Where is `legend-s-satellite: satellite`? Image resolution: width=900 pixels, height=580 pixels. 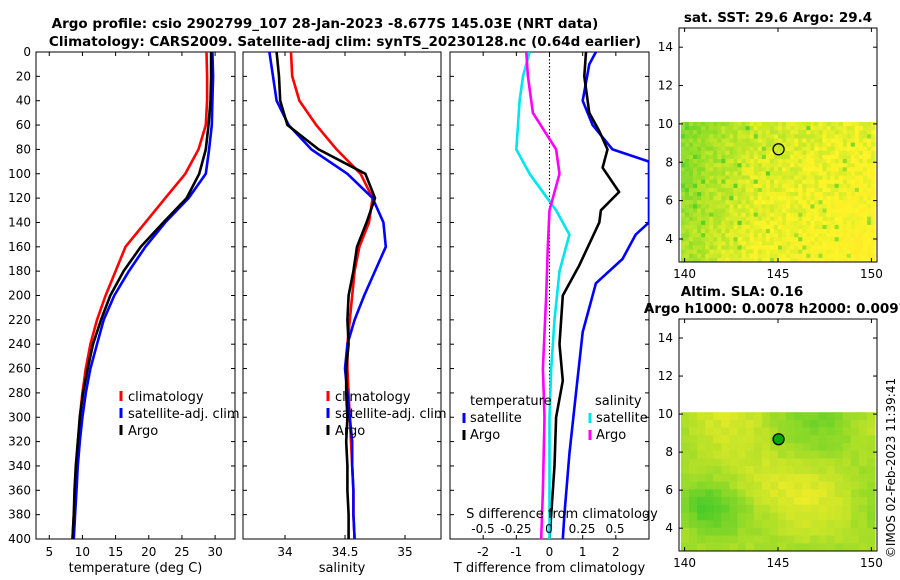 legend-s-satellite: satellite is located at coordinates (622, 418).